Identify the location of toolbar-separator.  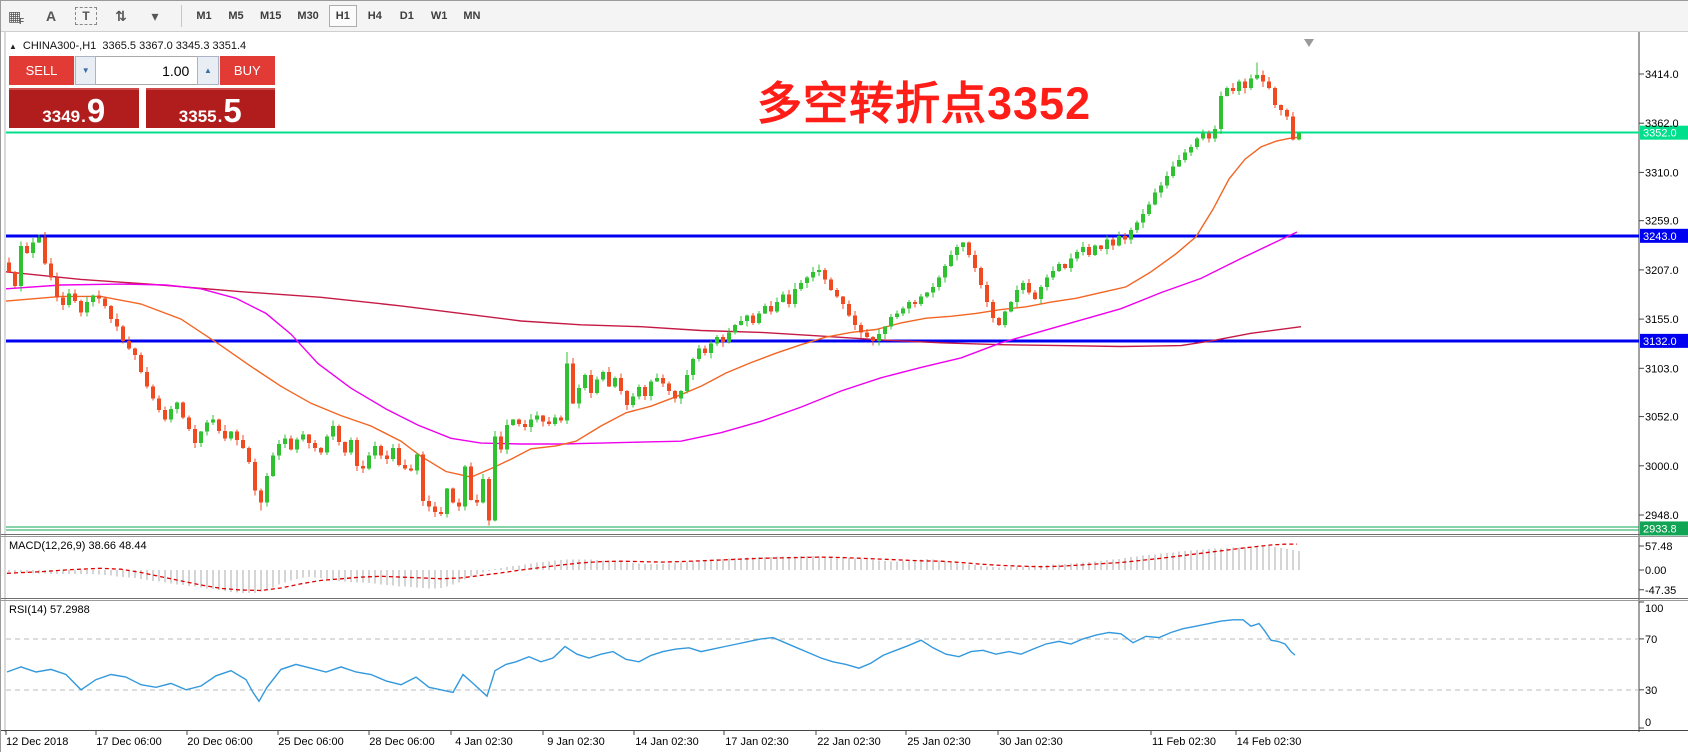
(181, 16).